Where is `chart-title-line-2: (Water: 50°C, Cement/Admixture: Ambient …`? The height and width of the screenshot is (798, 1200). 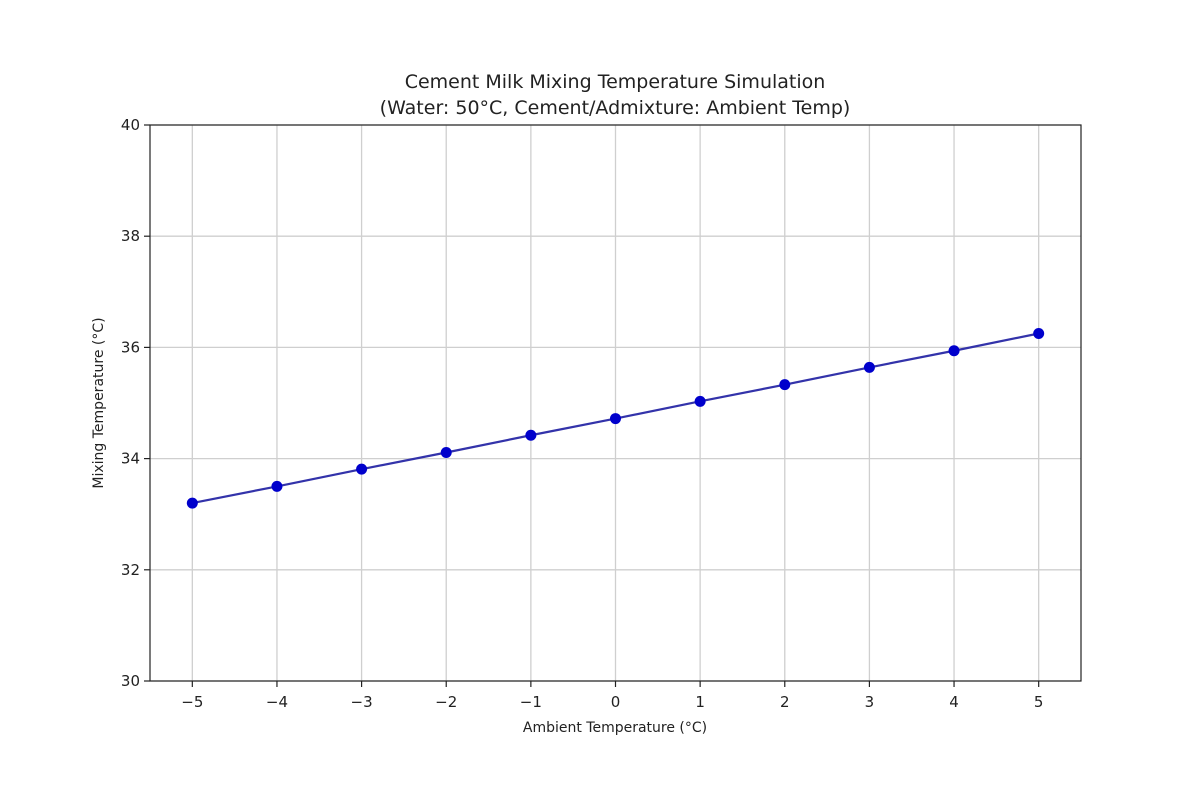
chart-title-line-2: (Water: 50°C, Cement/Admixture: Ambient … is located at coordinates (615, 108).